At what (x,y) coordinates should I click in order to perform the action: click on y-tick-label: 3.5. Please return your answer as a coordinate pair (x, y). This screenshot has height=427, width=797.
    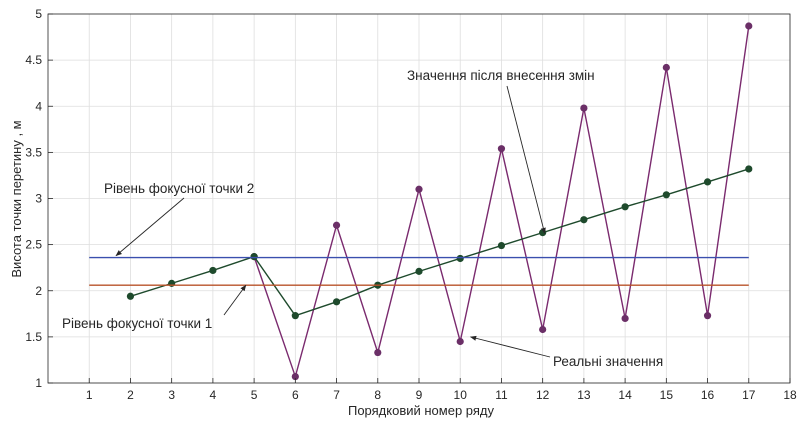
    Looking at the image, I should click on (33, 152).